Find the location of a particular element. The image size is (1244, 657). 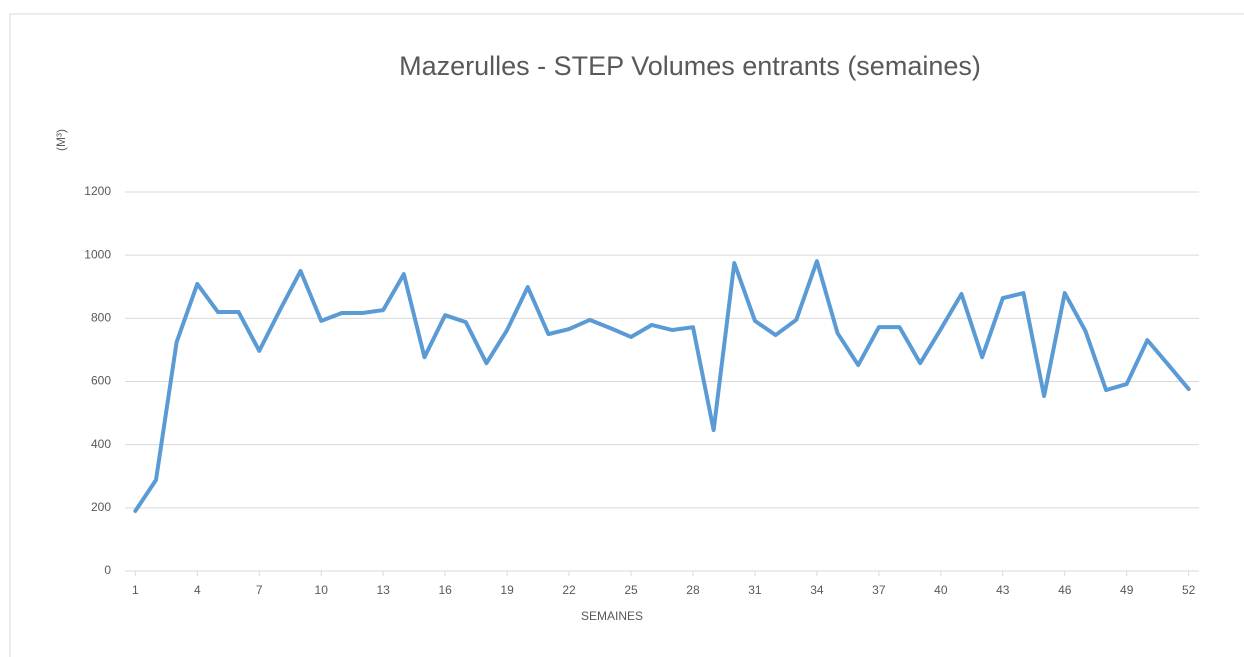

y-tick-label: 400 is located at coordinates (101, 444).